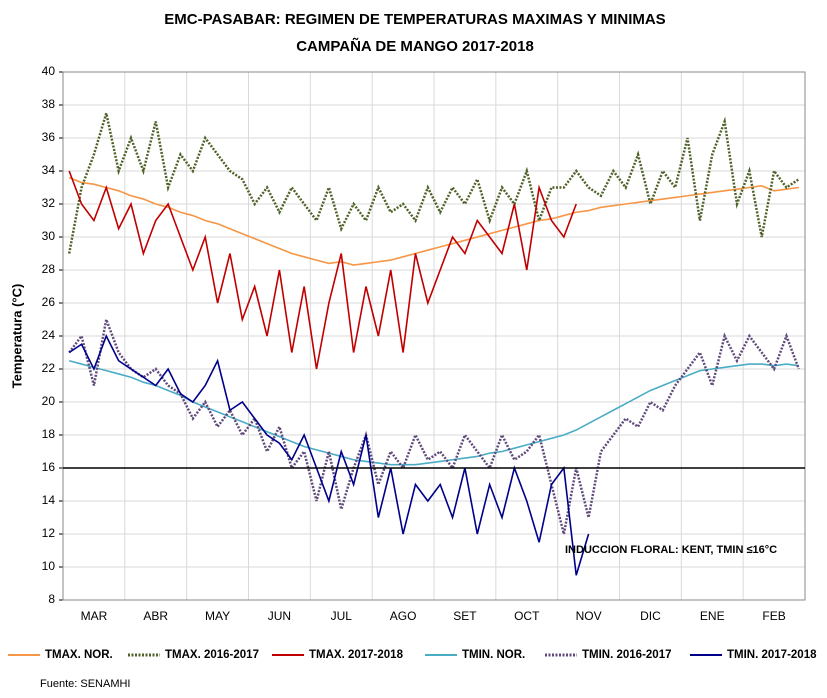 The image size is (827, 698). Describe the element at coordinates (433, 221) in the screenshot. I see `series-line` at that location.